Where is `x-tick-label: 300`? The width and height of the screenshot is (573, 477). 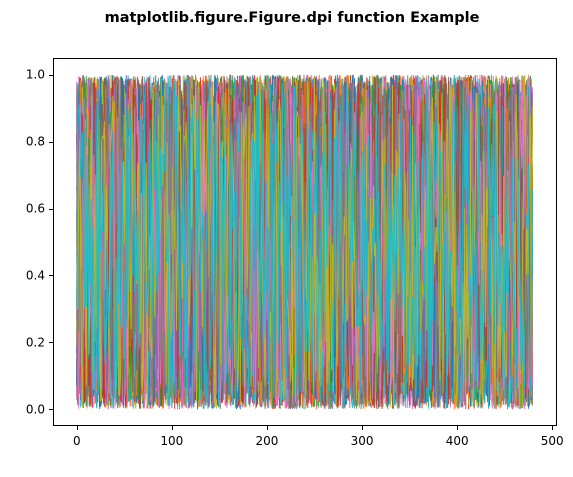
x-tick-label: 300 is located at coordinates (362, 441).